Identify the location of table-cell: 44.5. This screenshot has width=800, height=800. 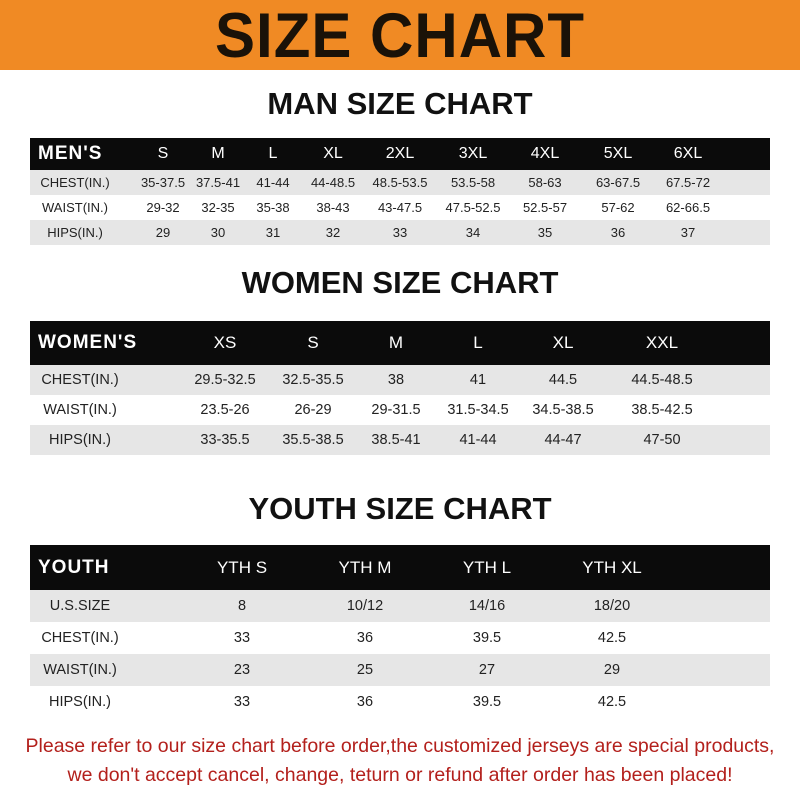
(563, 380).